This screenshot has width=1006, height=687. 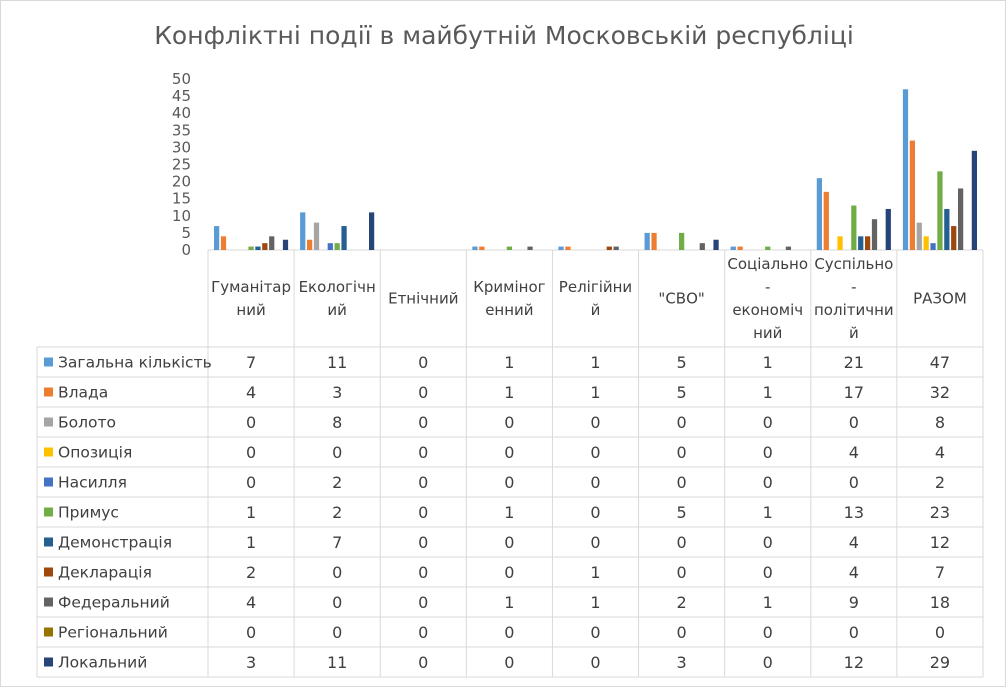 I want to click on y-tick-label: 35, so click(x=181, y=130).